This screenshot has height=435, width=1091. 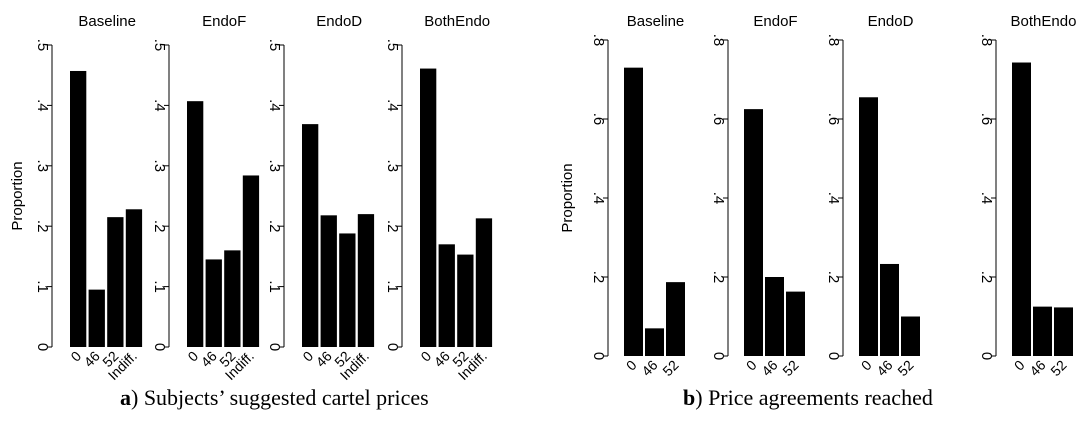 I want to click on caption-b-text: ) Price agreements reached, so click(x=814, y=397).